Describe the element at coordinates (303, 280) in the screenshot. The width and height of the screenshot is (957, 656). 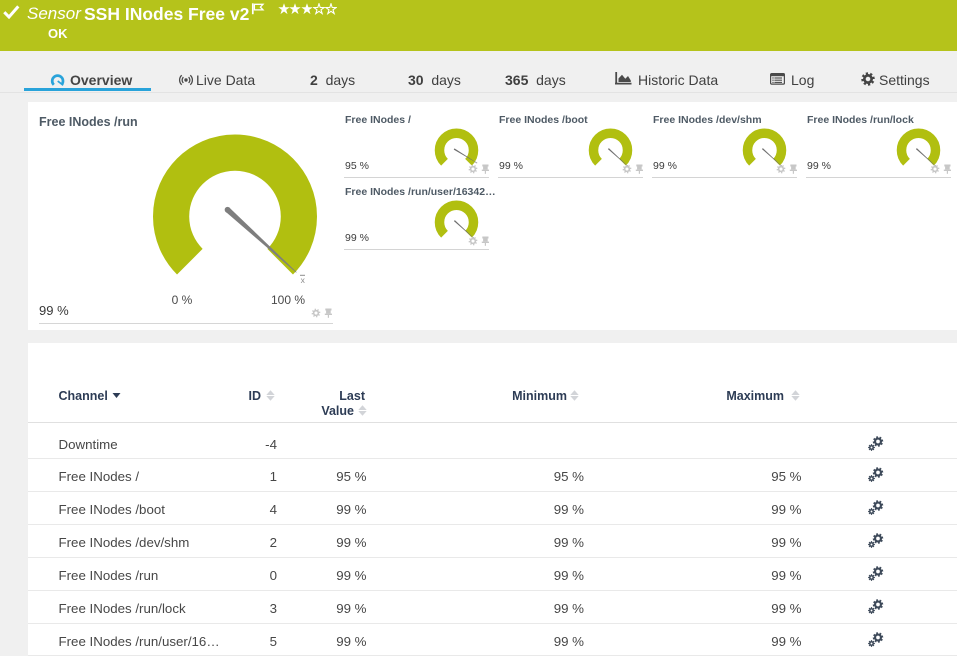
I see `svg-text: x` at that location.